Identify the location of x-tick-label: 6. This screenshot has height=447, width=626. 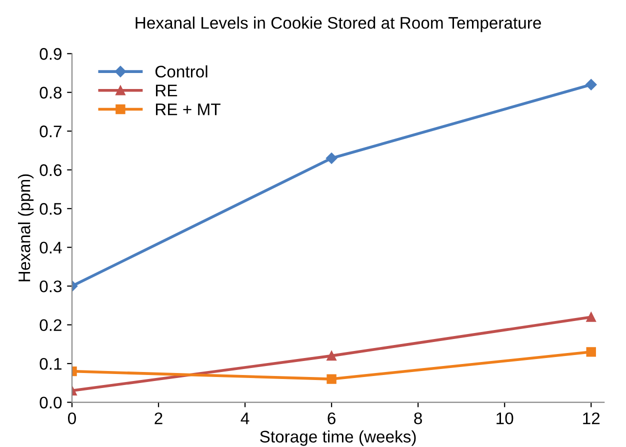
(332, 418).